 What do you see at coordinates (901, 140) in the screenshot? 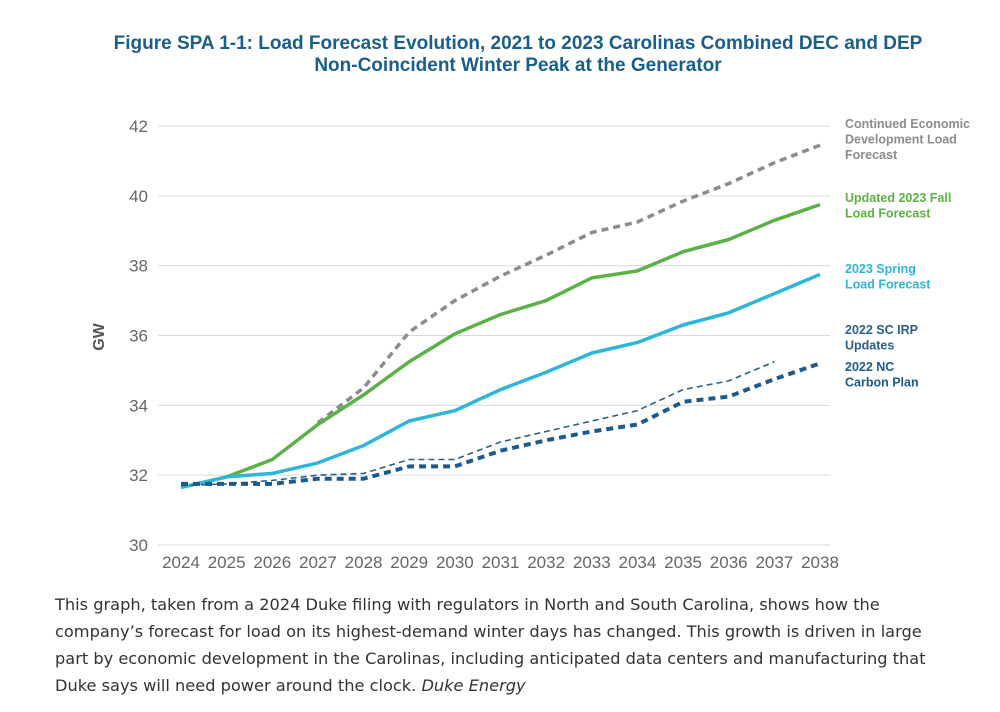
I see `legend-entry: Development Load` at bounding box center [901, 140].